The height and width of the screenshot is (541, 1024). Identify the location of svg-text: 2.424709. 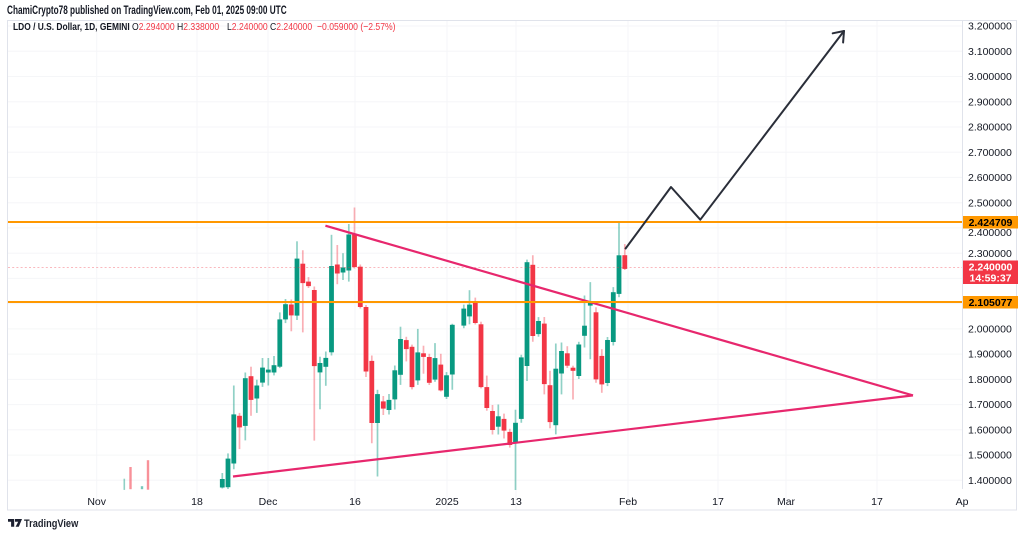
(991, 223).